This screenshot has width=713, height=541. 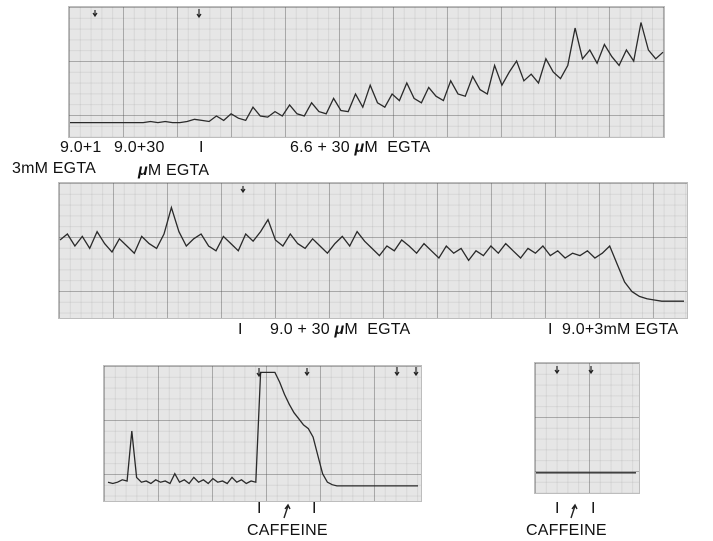 I want to click on tick-mark-6: I, so click(x=557, y=508).